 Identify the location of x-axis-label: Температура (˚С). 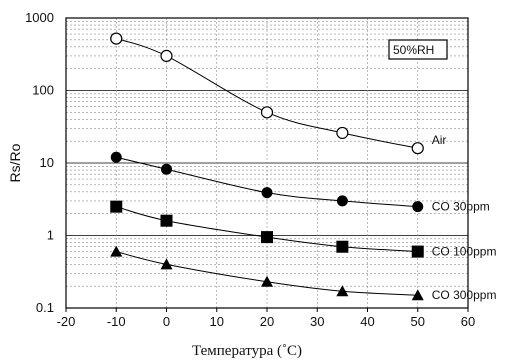
(247, 351).